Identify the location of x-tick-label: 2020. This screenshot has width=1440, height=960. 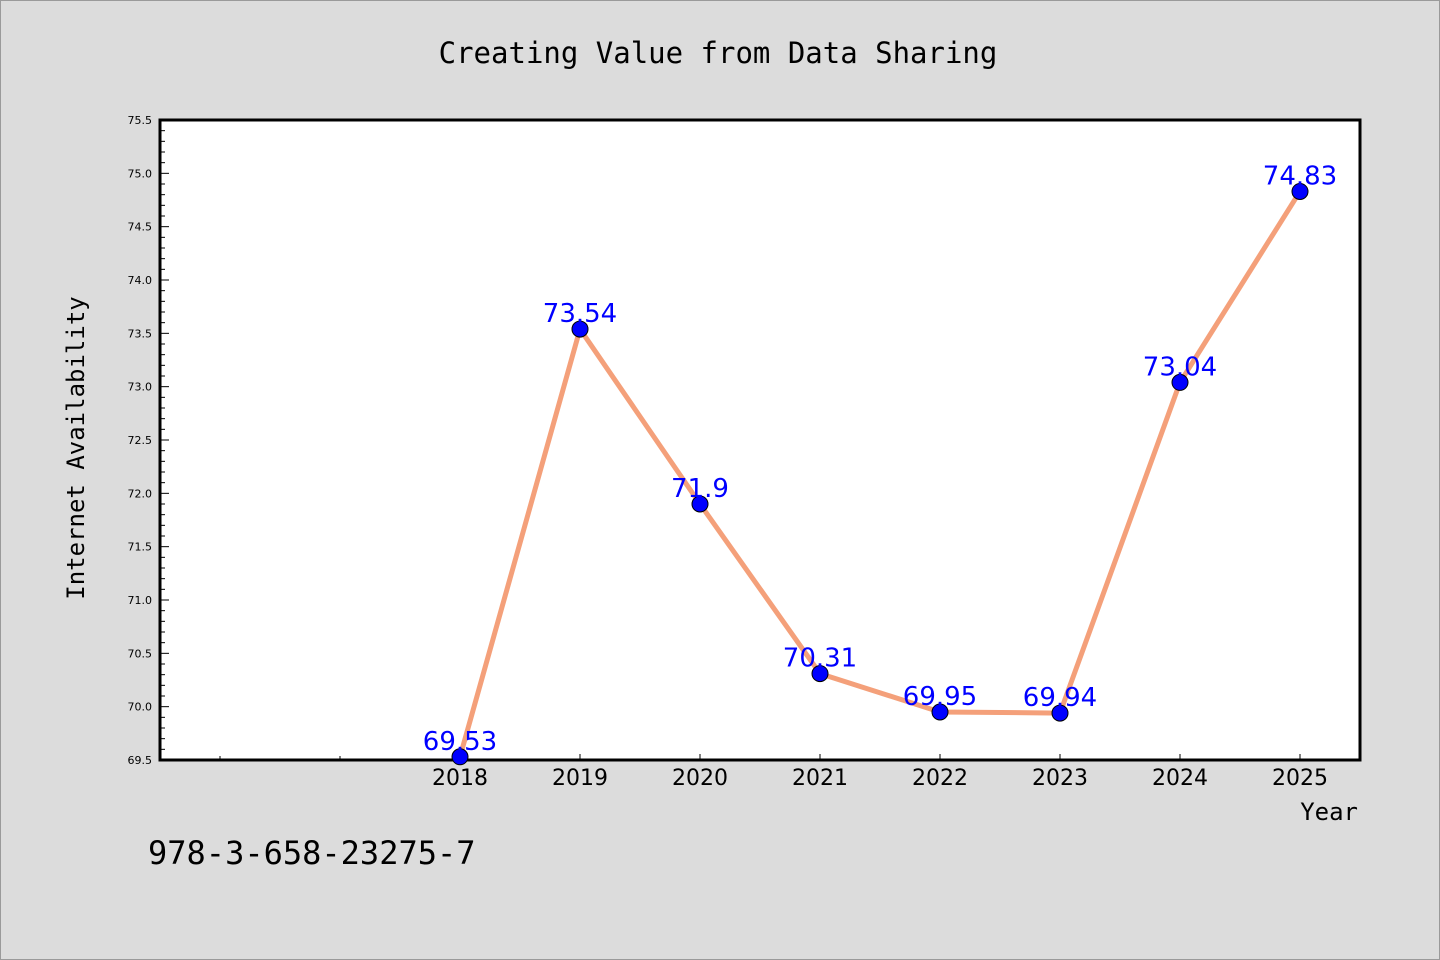
(700, 778).